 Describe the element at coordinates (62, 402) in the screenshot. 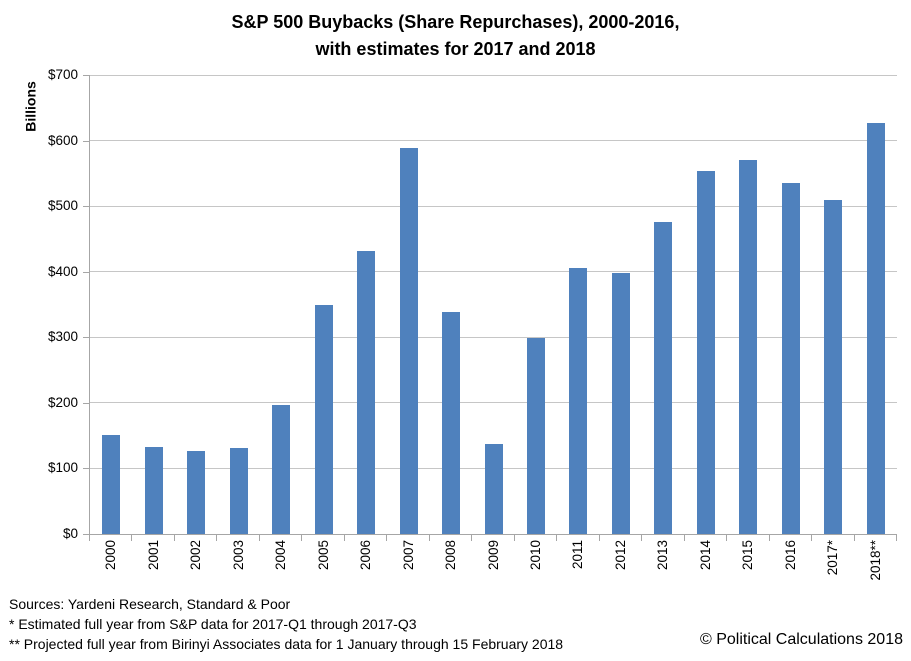

I see `y-tick-label: $200` at that location.